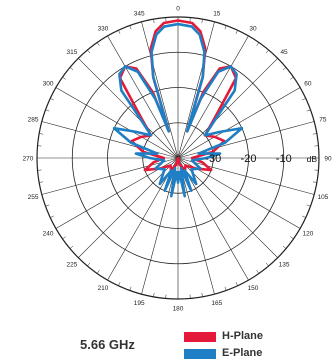 This screenshot has width=336, height=364. Describe the element at coordinates (217, 13) in the screenshot. I see `angle-label-15: 15` at that location.